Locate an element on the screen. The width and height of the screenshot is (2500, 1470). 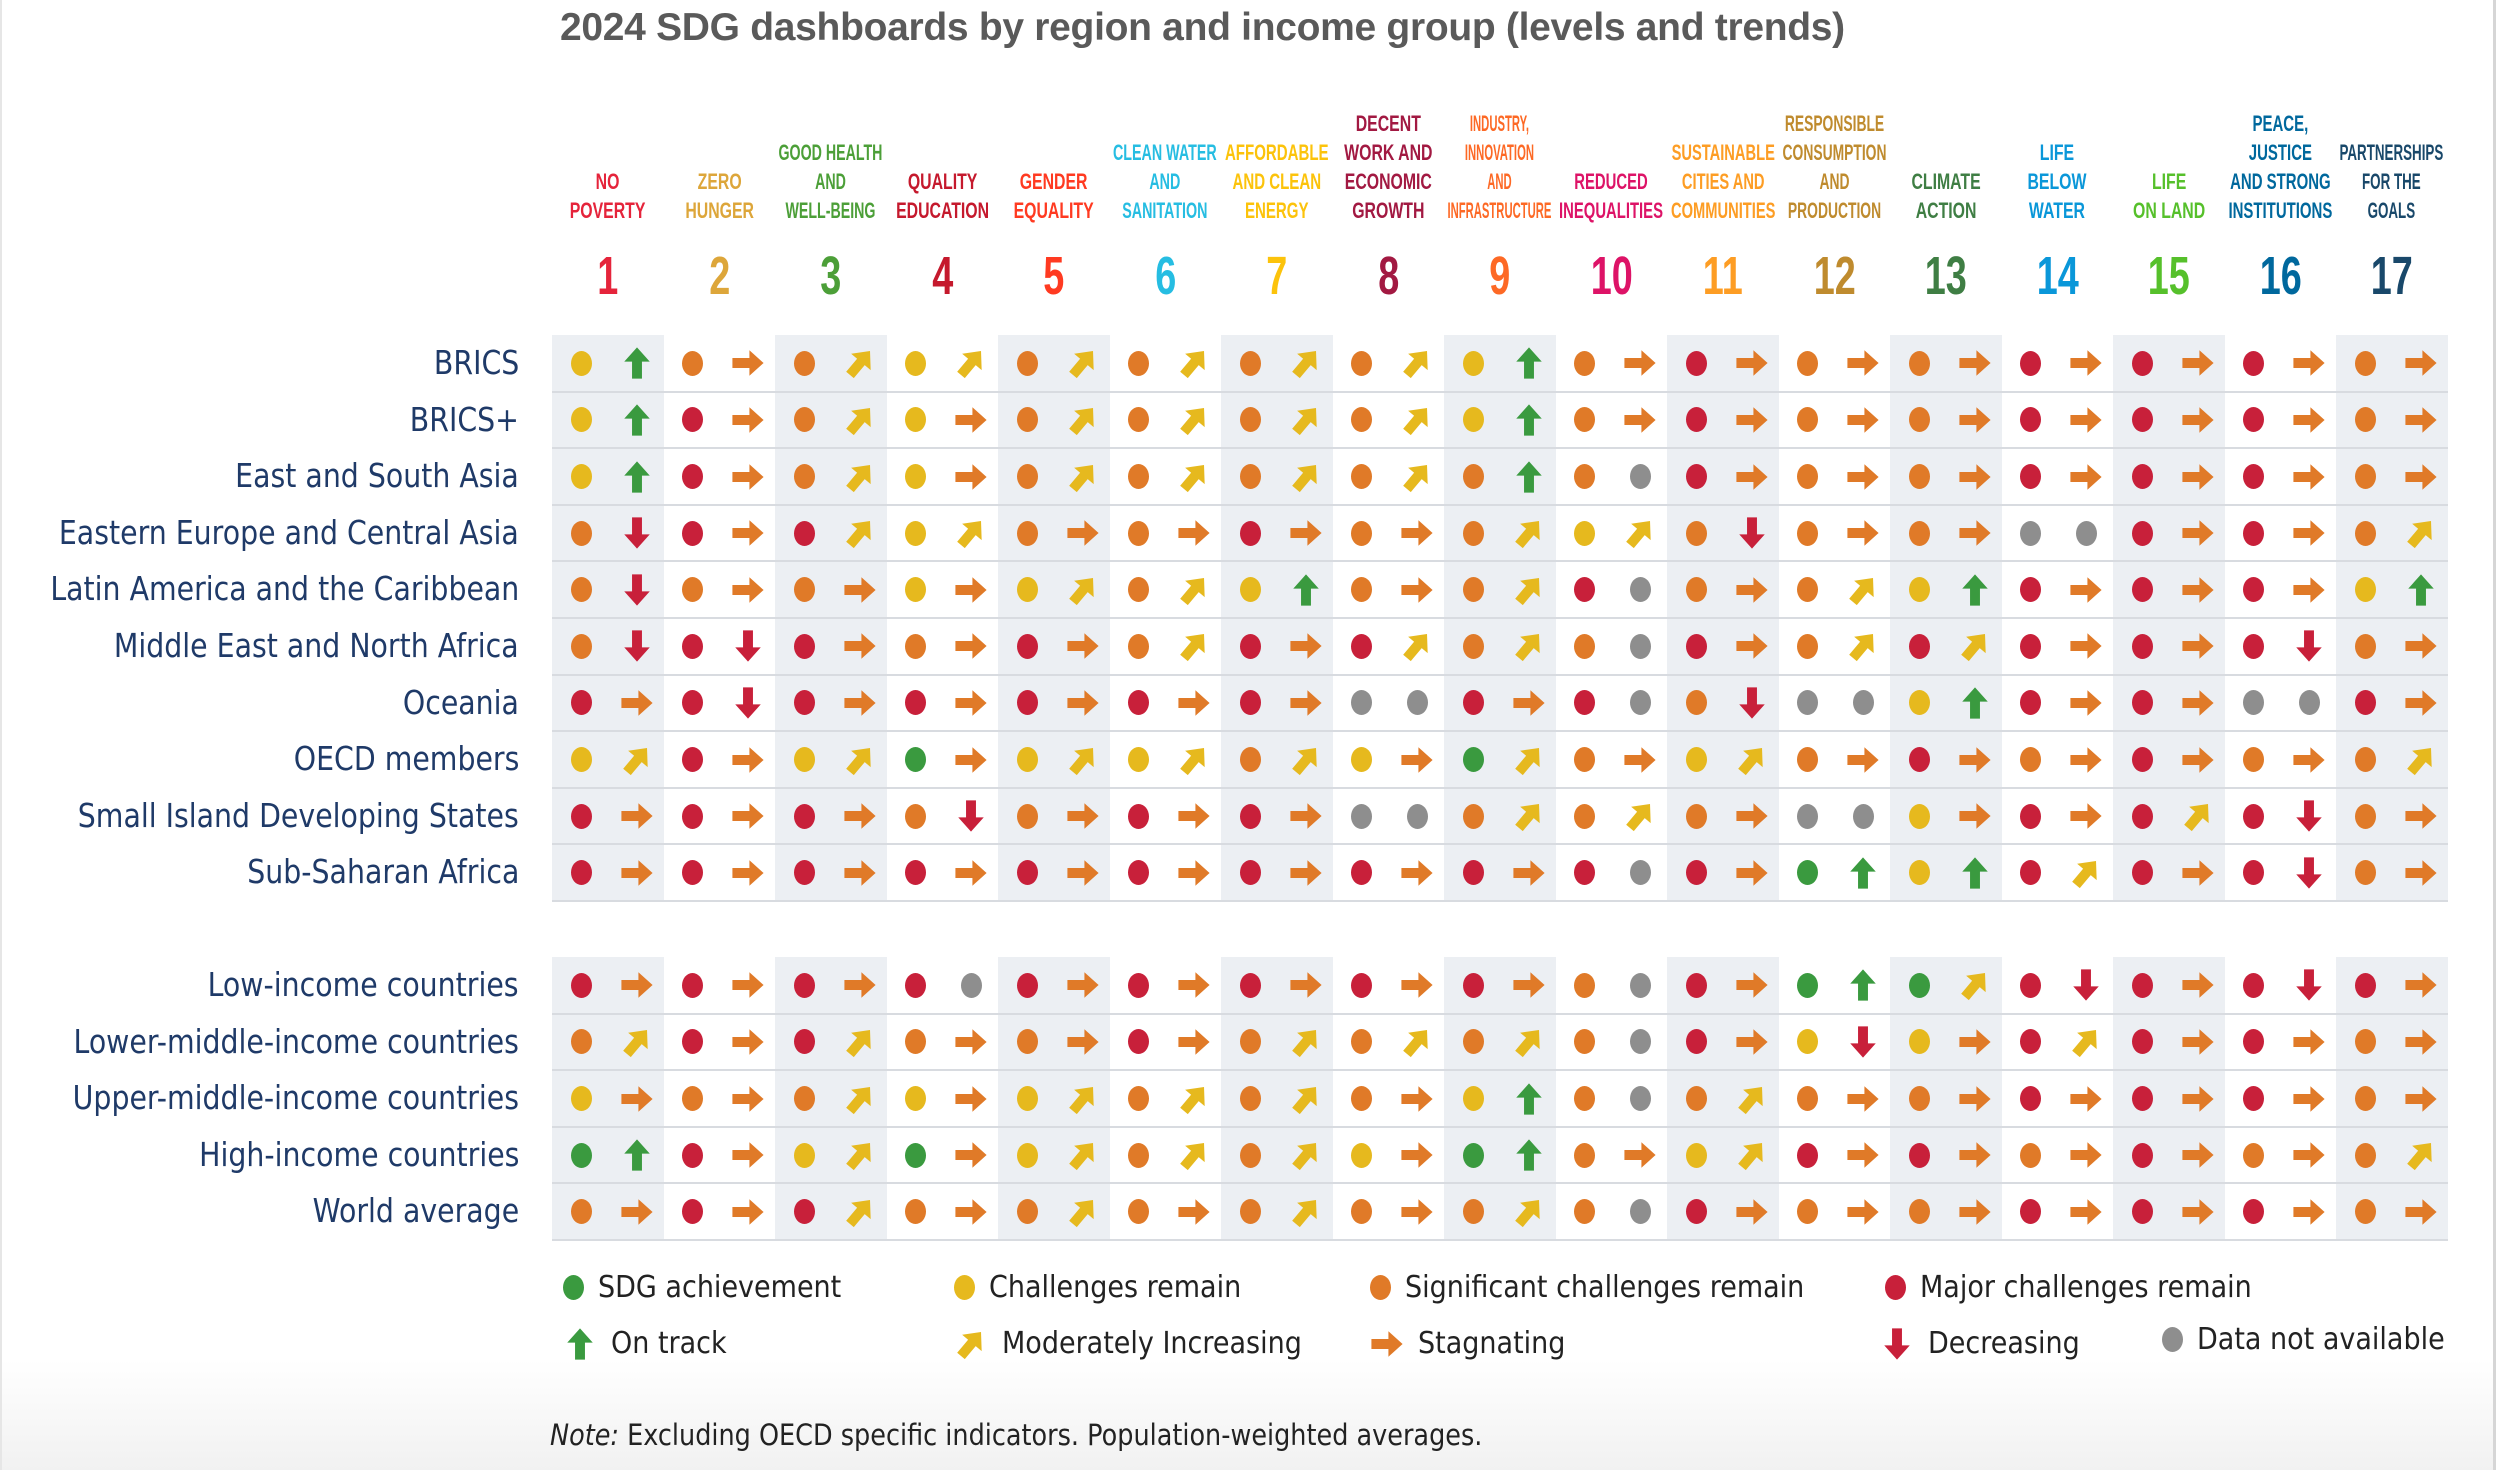
trend-na-dot is located at coordinates (2310, 703).